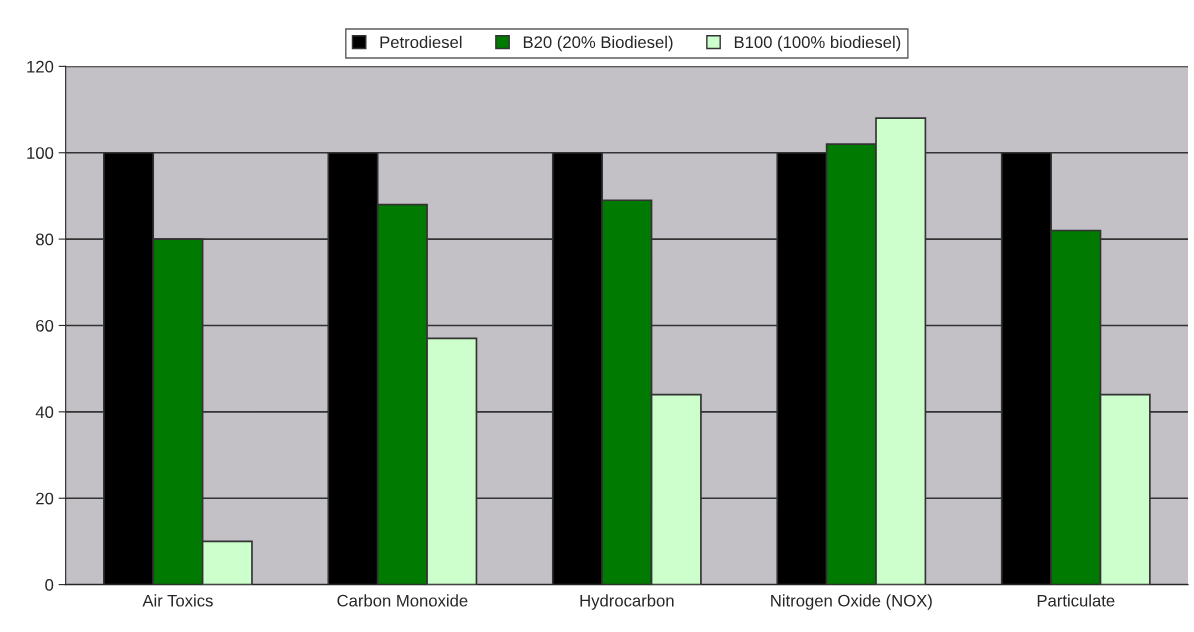 This screenshot has height=632, width=1194. What do you see at coordinates (49, 585) in the screenshot?
I see `y-tick-label: 0` at bounding box center [49, 585].